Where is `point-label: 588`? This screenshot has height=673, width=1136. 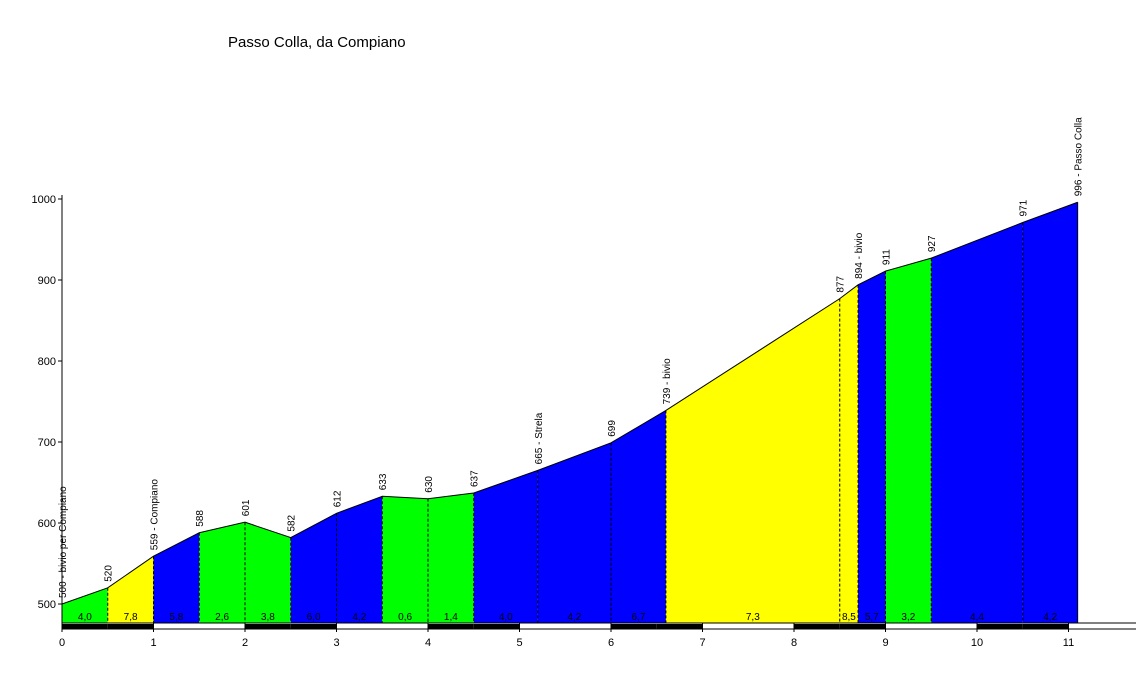 point-label: 588 is located at coordinates (200, 518).